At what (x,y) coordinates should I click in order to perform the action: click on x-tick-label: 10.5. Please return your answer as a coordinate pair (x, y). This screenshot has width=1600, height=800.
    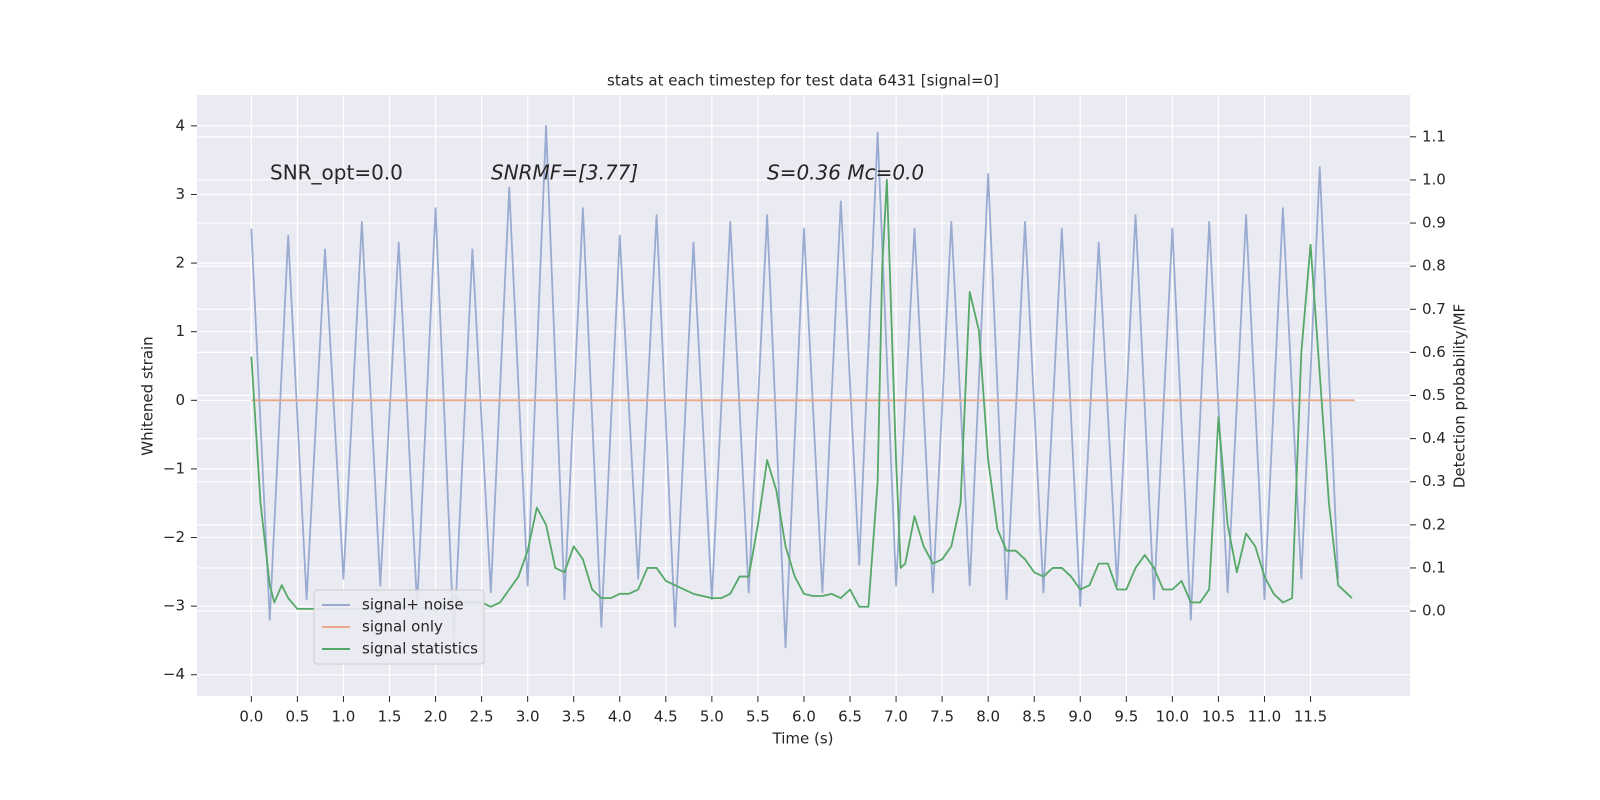
    Looking at the image, I should click on (1218, 717).